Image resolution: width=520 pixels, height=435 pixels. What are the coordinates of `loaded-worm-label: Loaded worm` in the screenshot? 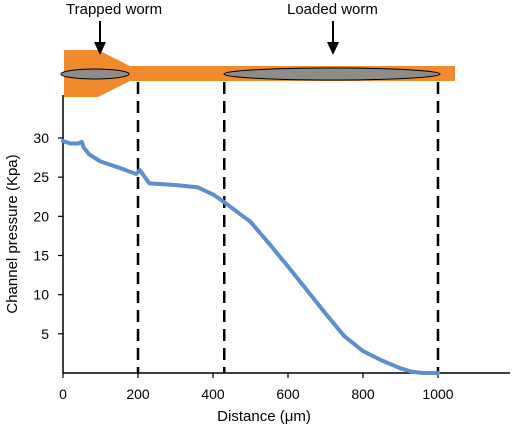 It's located at (332, 9).